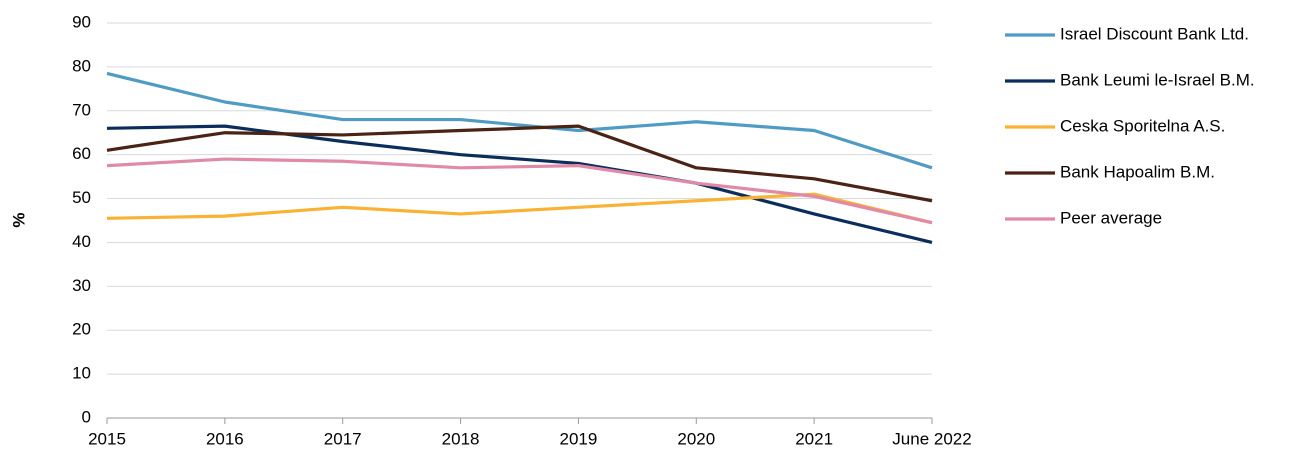 The width and height of the screenshot is (1293, 451). I want to click on legend-label: Bank Leumi le-Israel B.M., so click(1157, 79).